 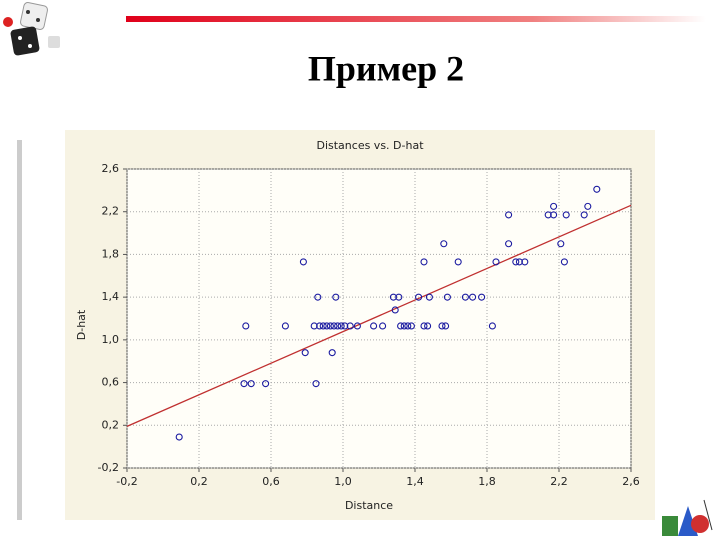 I want to click on y-tick-label: 1,0, so click(x=111, y=339).